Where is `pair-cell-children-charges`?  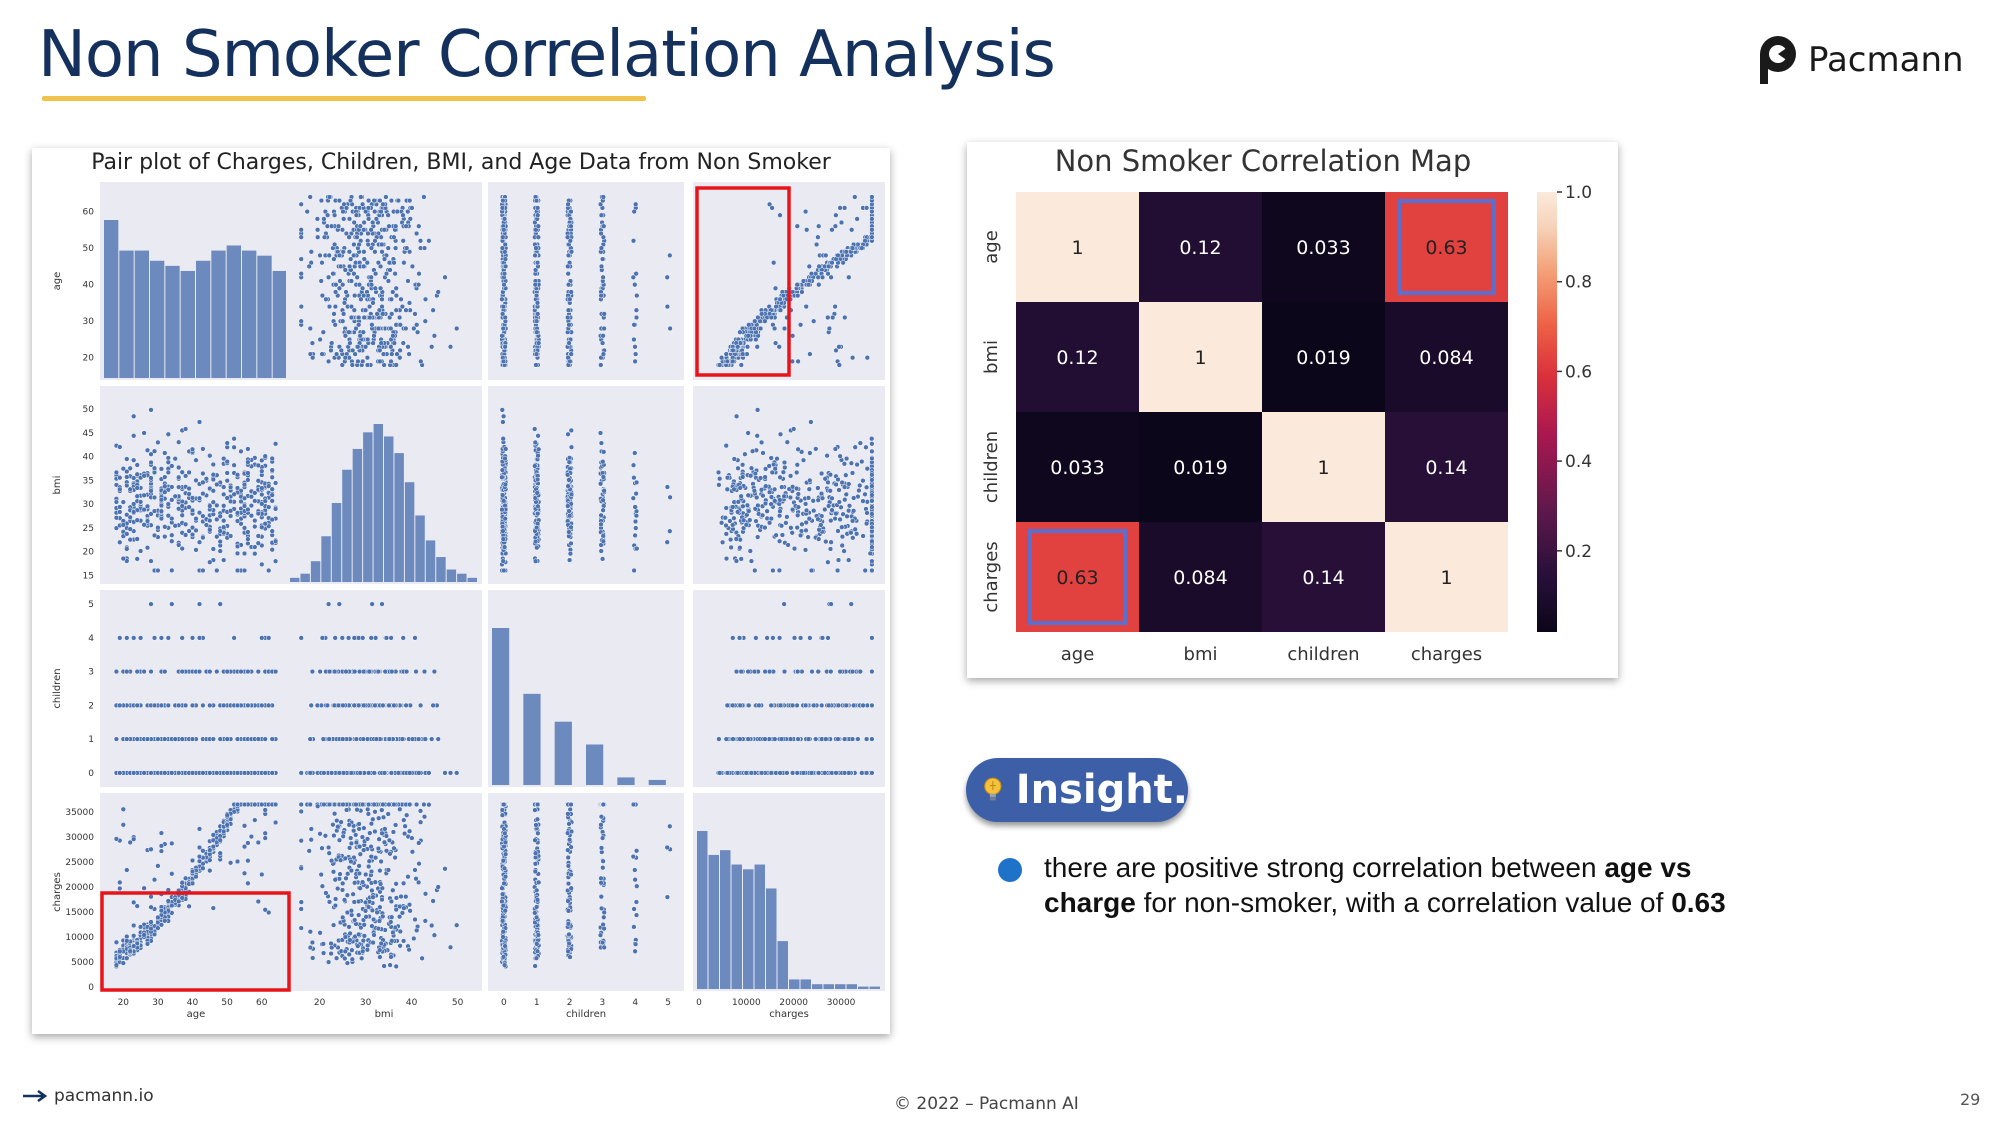 pair-cell-children-charges is located at coordinates (789, 688).